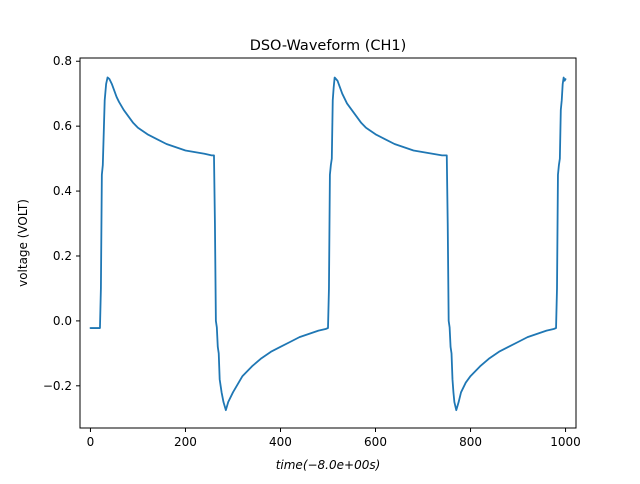 The image size is (640, 484). Describe the element at coordinates (62, 191) in the screenshot. I see `y-tick-label: 0.4` at that location.